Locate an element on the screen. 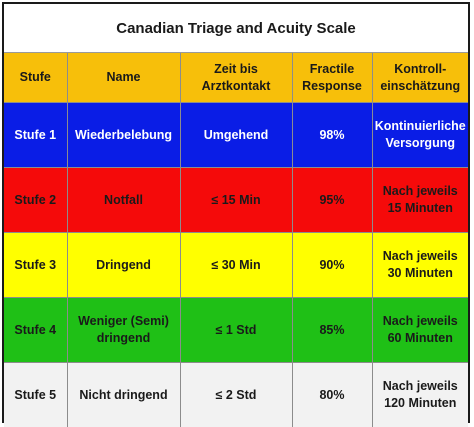  cell-name: Nicht dringend is located at coordinates (123, 394).